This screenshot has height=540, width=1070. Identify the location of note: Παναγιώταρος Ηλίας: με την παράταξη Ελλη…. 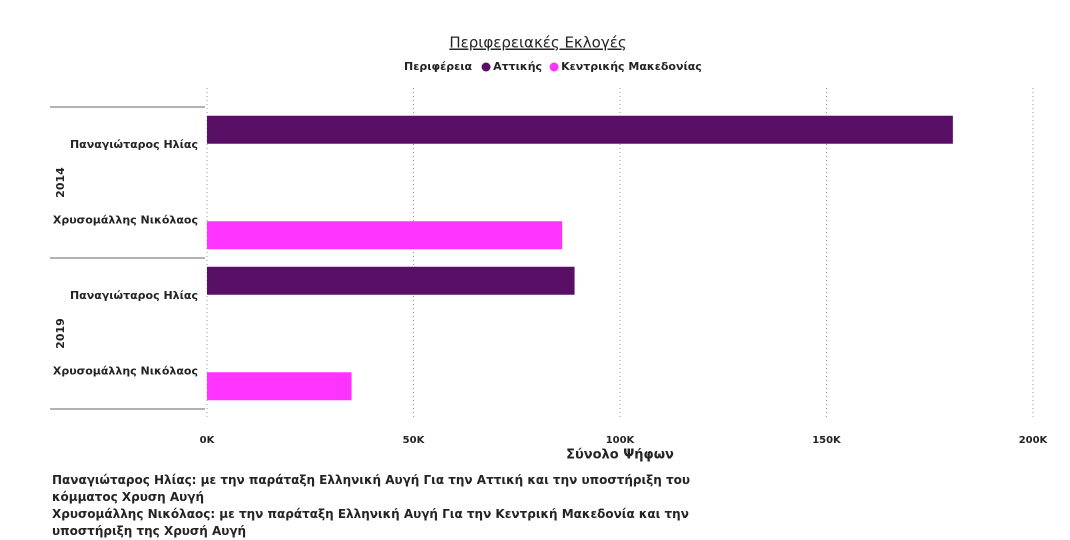
(371, 488).